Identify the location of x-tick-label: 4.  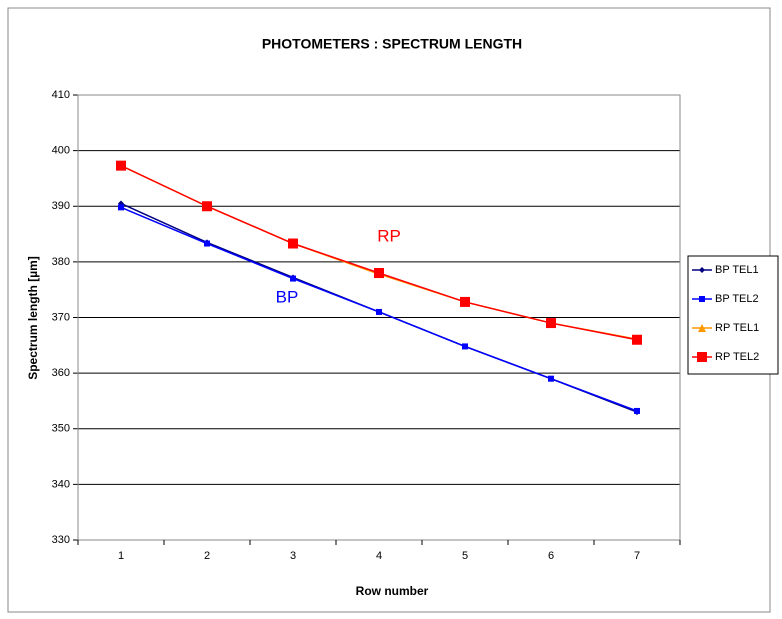
(379, 556).